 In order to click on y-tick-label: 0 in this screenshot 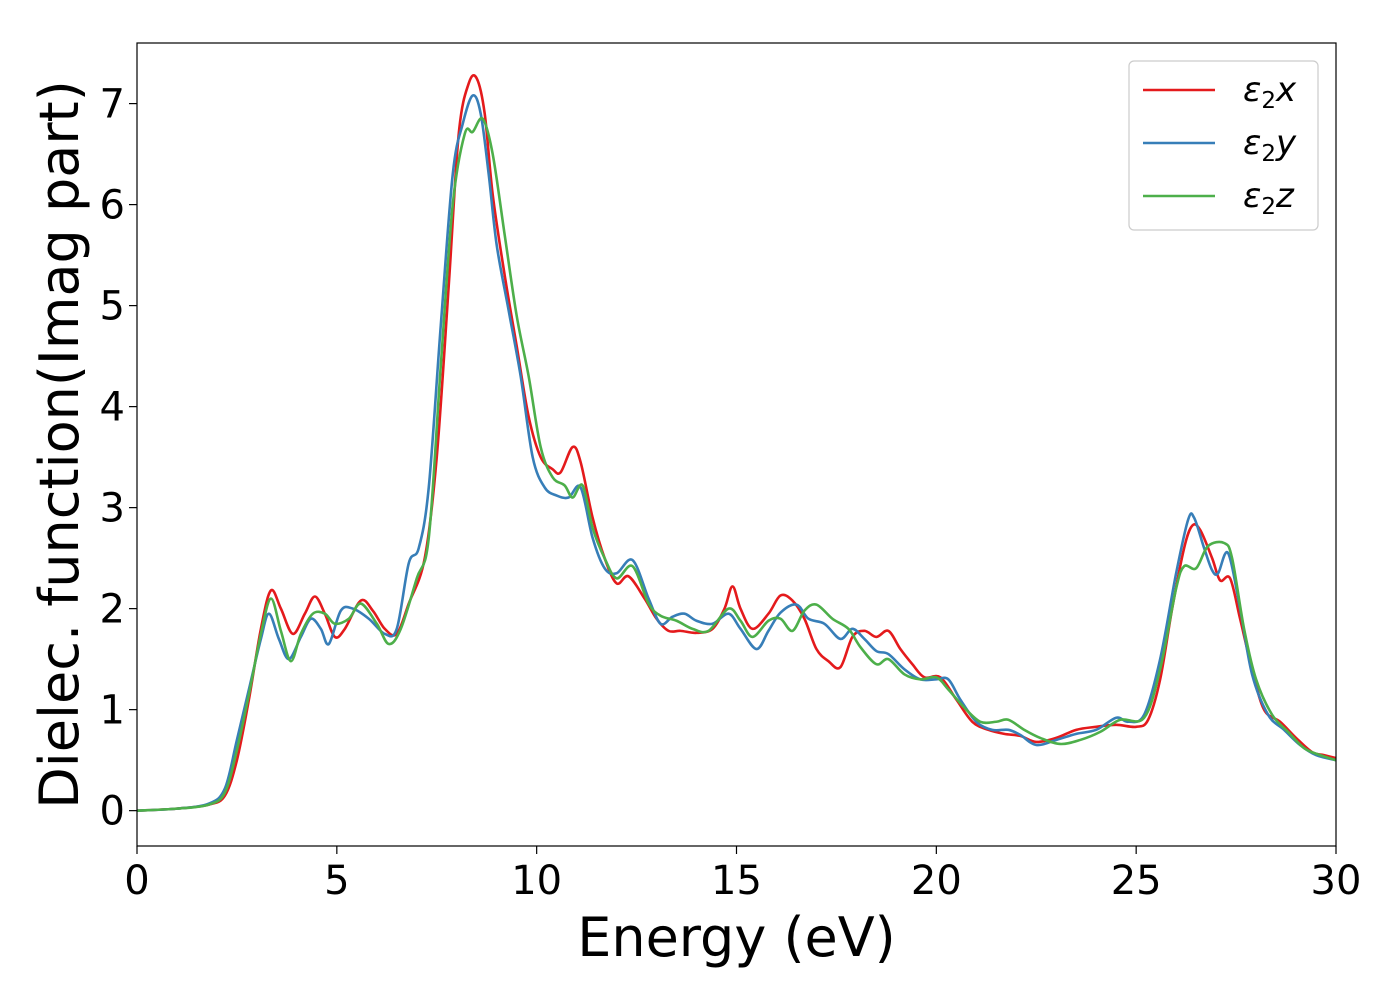, I will do `click(112, 812)`.